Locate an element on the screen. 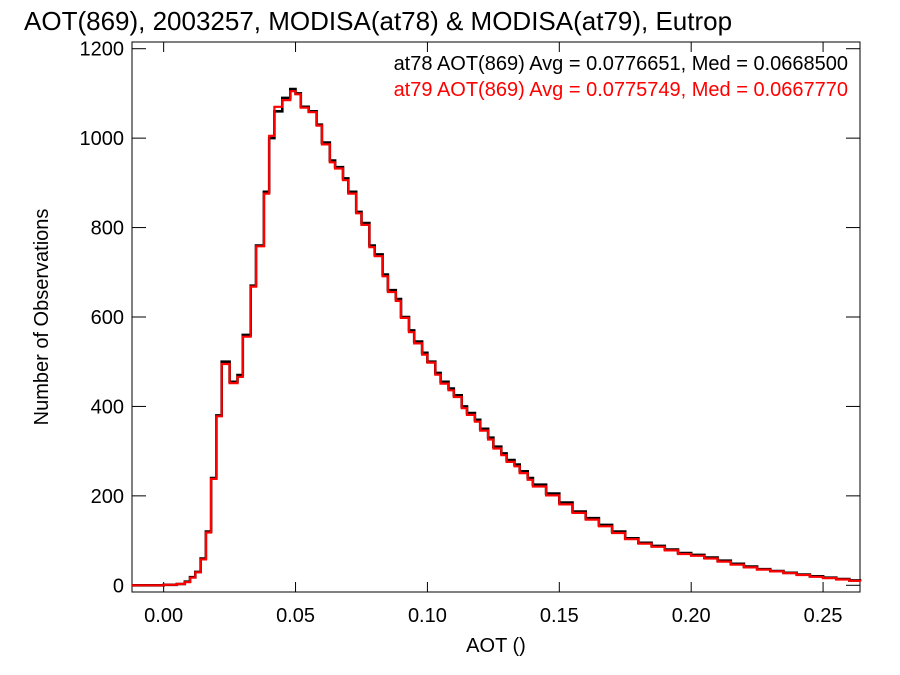 This screenshot has width=900, height=675. x-tick-label: 0.20 is located at coordinates (691, 616).